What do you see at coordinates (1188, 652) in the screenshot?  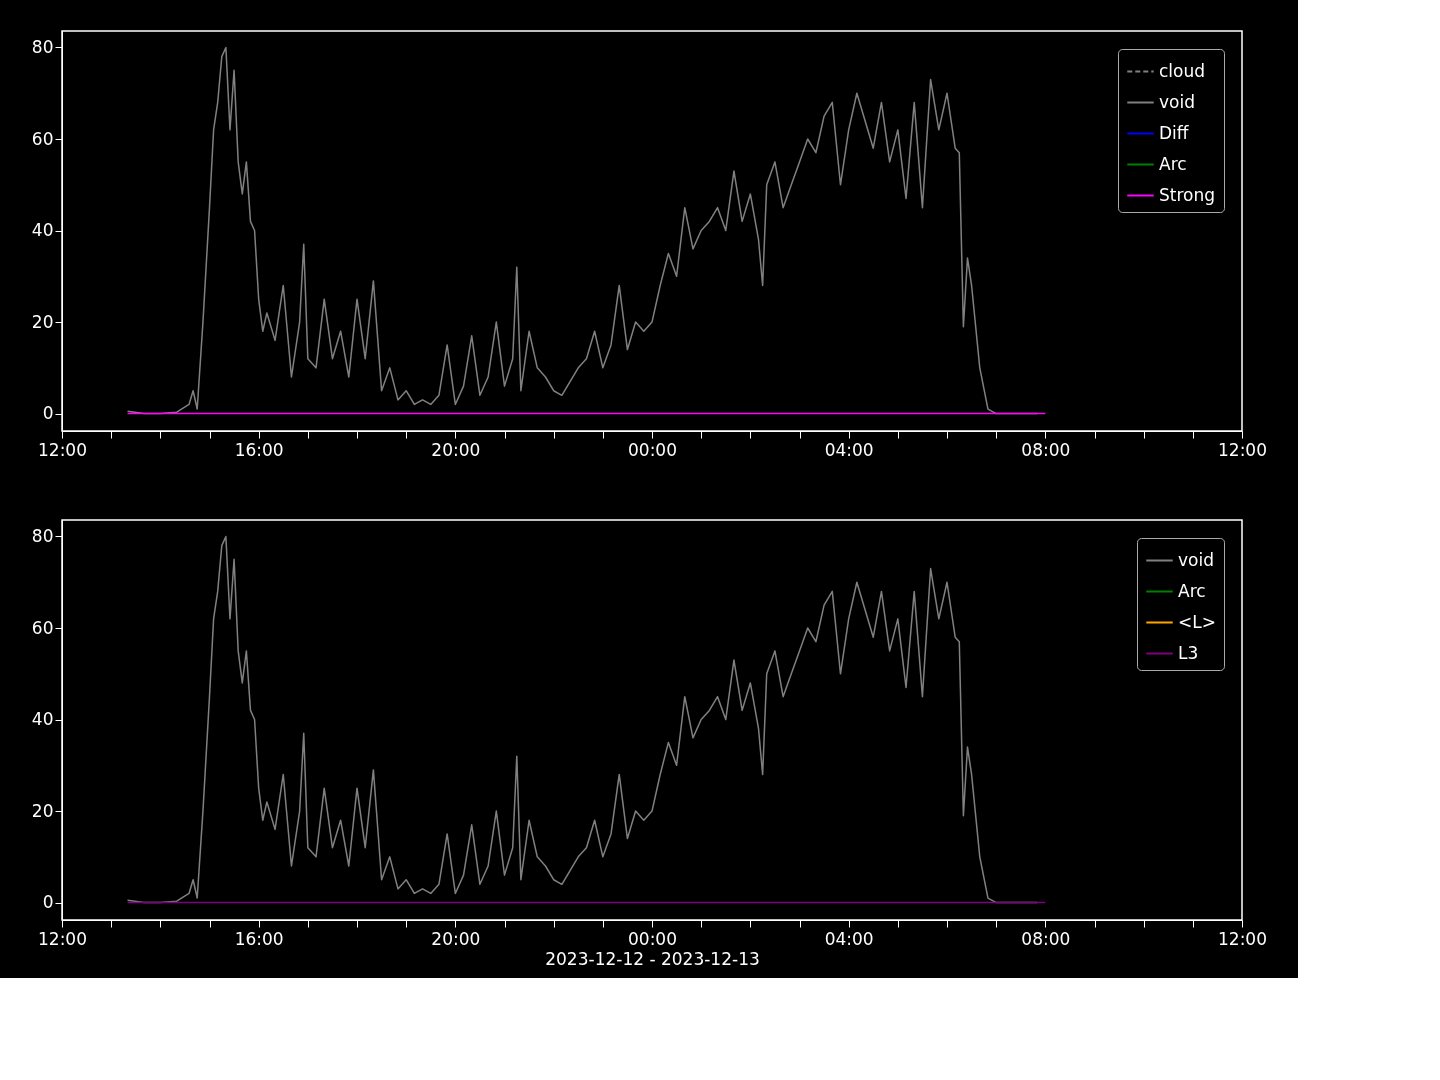 I see `legend-label: L3` at bounding box center [1188, 652].